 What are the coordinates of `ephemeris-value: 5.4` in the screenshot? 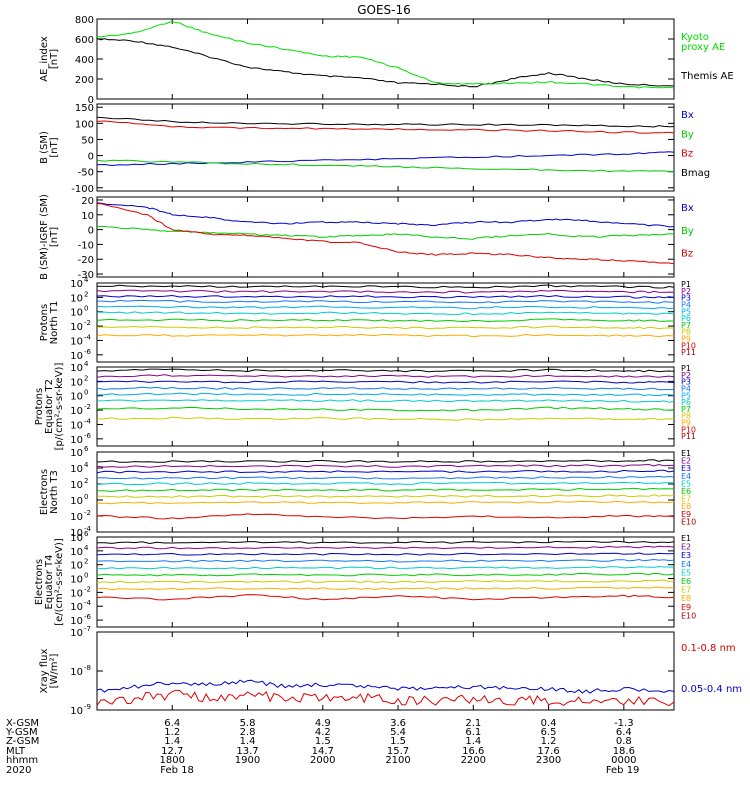 It's located at (398, 732).